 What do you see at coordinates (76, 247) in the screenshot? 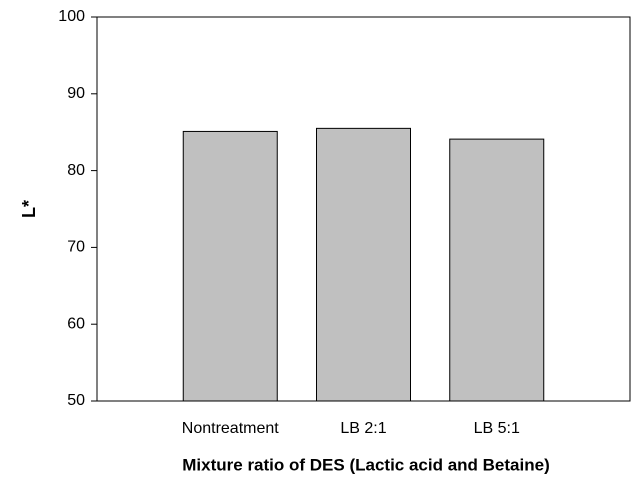
I see `y-tick-label: 70` at bounding box center [76, 247].